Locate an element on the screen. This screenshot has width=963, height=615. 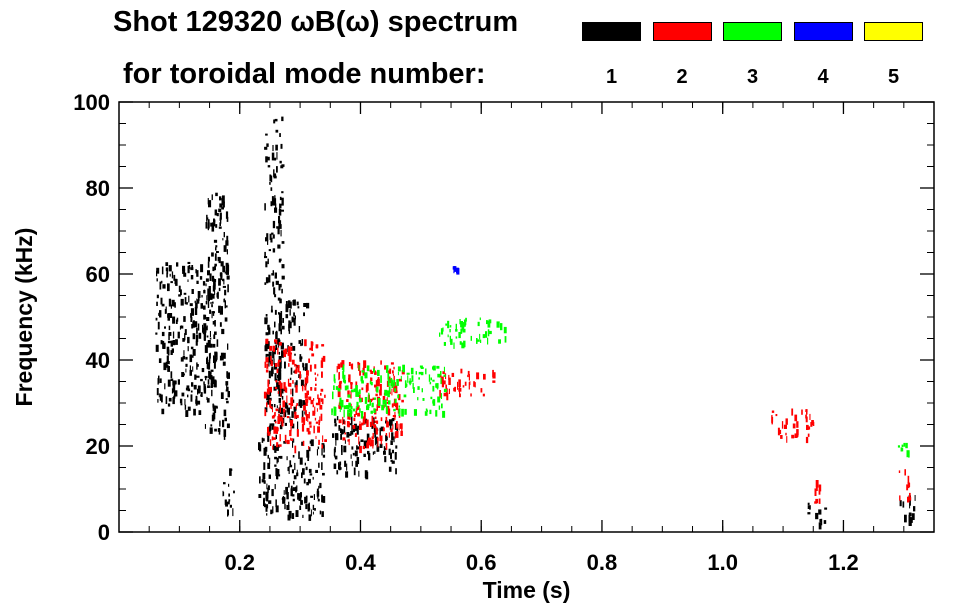
legend-label-mode-2: 2 is located at coordinates (682, 77).